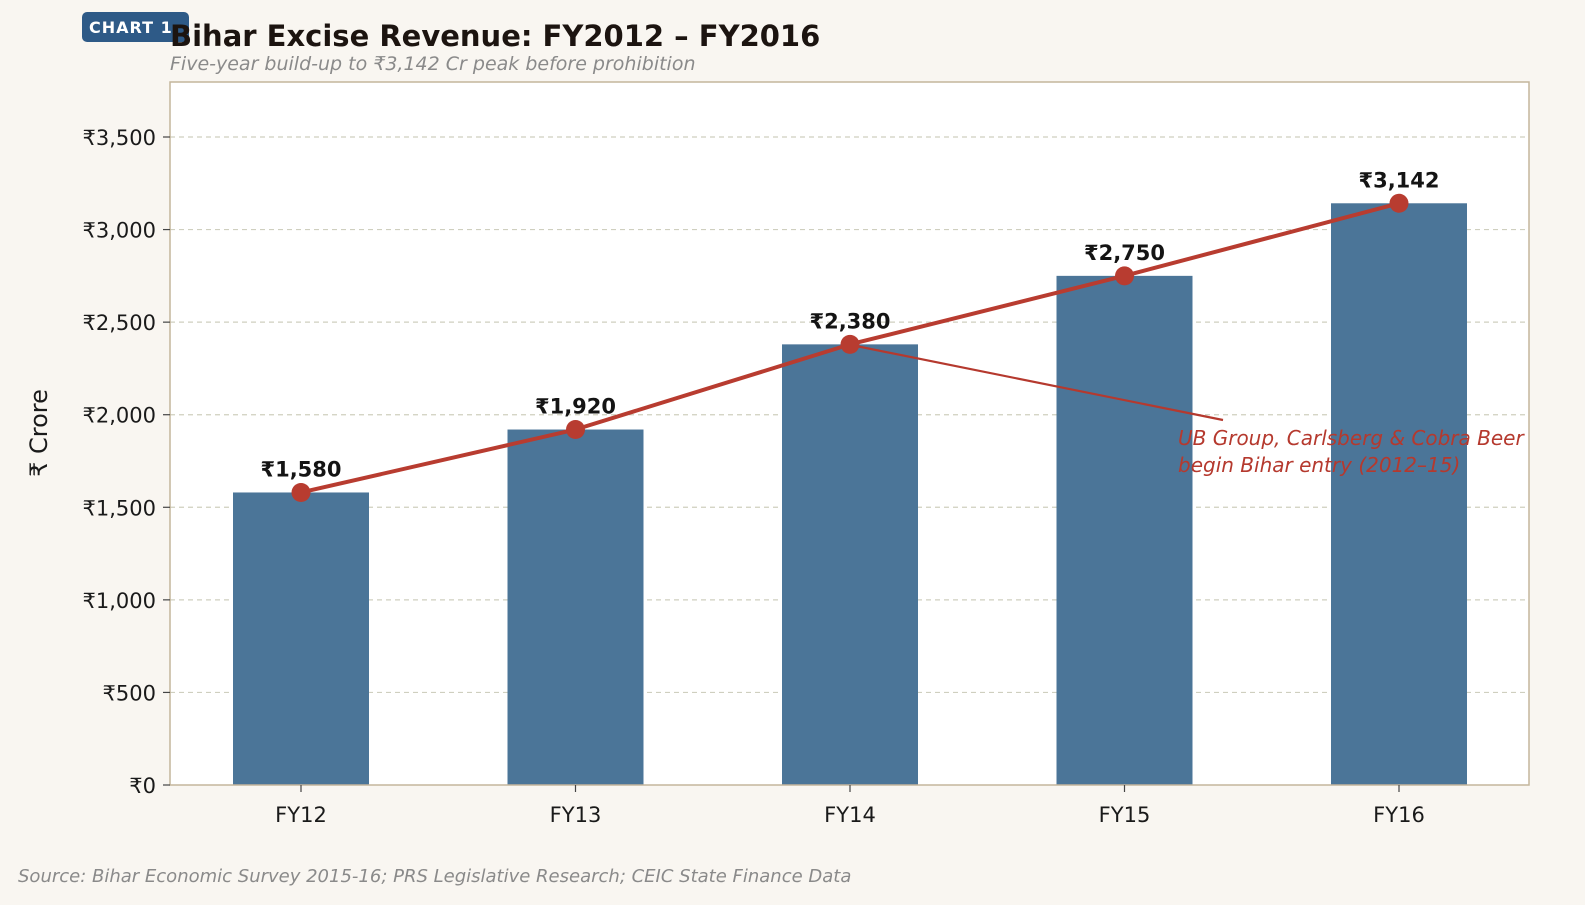 This screenshot has height=905, width=1585. Describe the element at coordinates (1399, 815) in the screenshot. I see `x-tick-label: FY16` at that location.